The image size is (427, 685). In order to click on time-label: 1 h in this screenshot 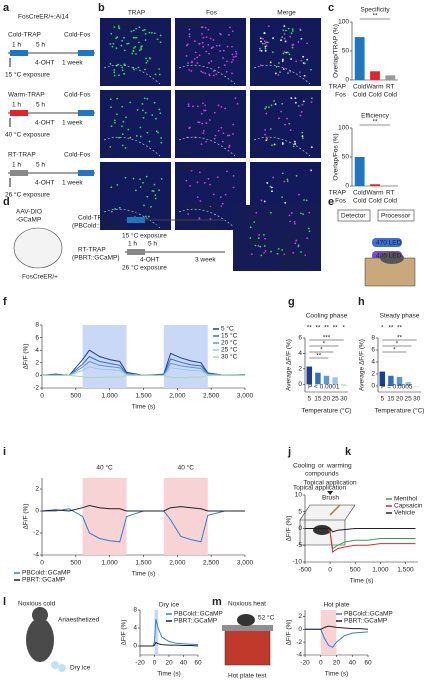, I will do `click(132, 244)`.